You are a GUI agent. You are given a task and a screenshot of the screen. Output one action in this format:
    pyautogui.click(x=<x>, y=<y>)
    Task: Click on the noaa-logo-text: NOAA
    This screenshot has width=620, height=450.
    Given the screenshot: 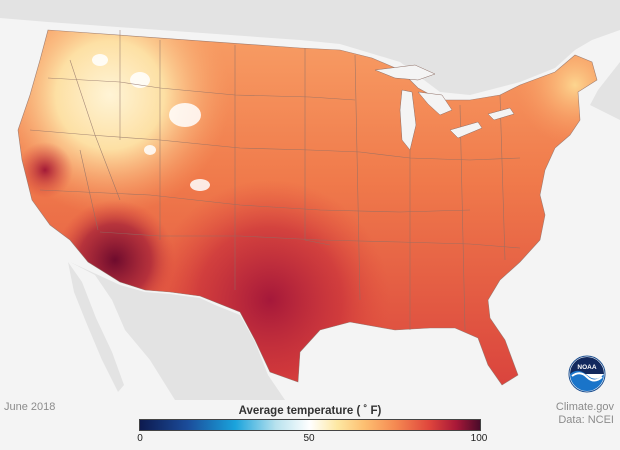 What is the action you would take?
    pyautogui.click(x=586, y=367)
    